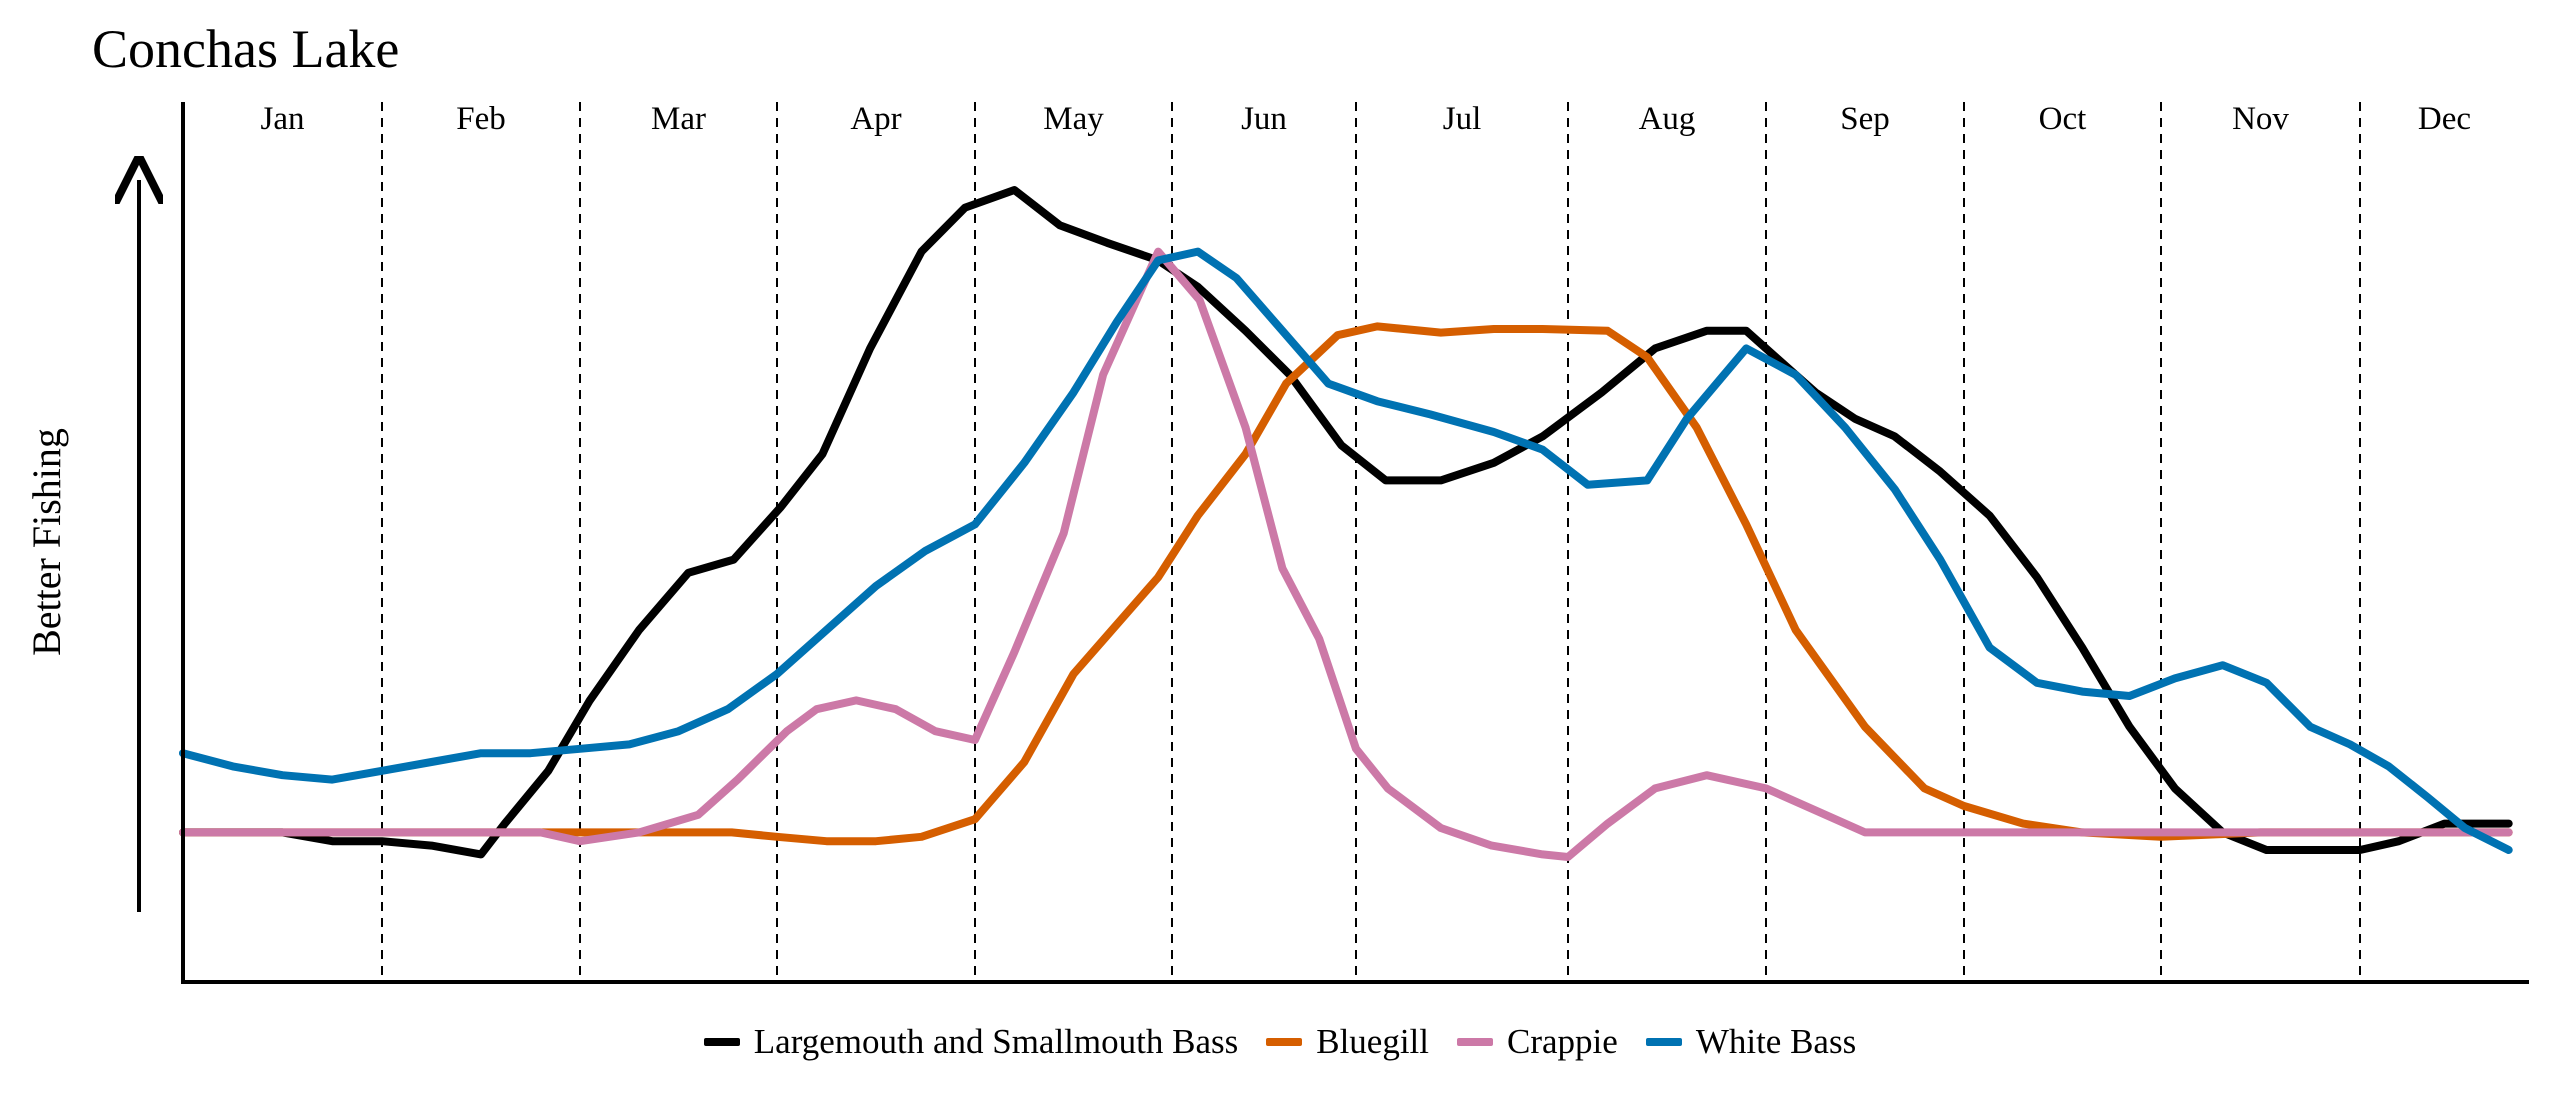  Describe the element at coordinates (2260, 119) in the screenshot. I see `month-label: Nov` at that location.